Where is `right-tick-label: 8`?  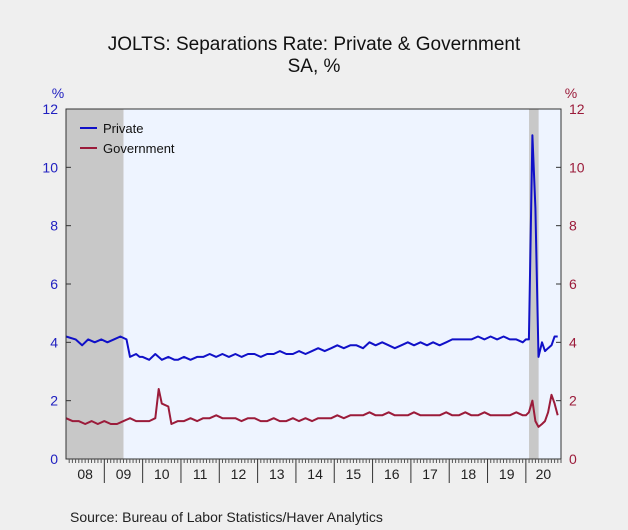 right-tick-label: 8 is located at coordinates (573, 226).